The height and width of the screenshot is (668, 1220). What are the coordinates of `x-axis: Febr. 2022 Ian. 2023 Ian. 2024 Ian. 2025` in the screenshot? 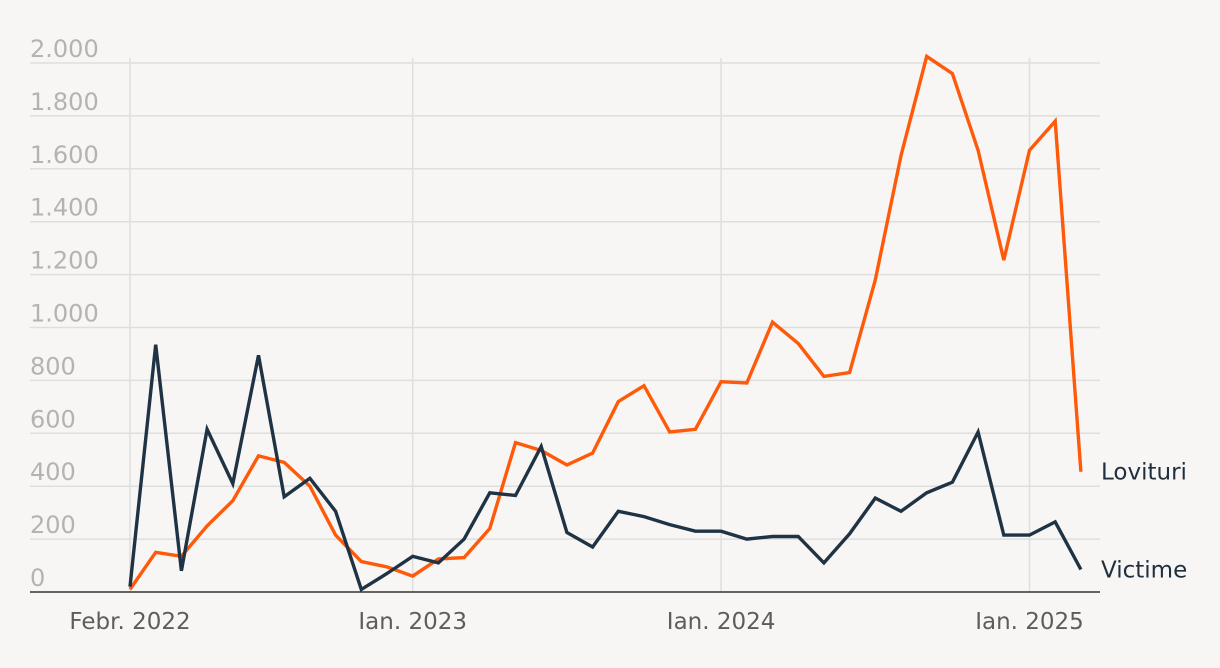 It's located at (576, 622).